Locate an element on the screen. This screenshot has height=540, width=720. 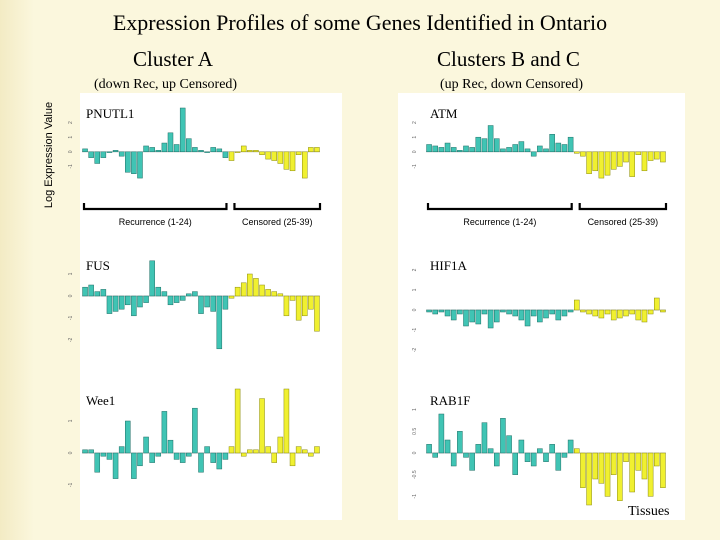
y-tick-label: 1 is located at coordinates (71, 420).